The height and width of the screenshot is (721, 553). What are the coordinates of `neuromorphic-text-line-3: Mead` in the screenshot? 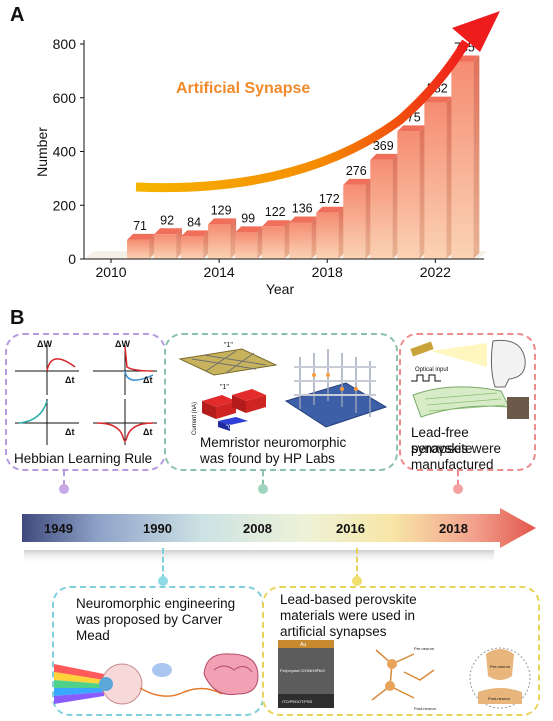 It's located at (93, 635).